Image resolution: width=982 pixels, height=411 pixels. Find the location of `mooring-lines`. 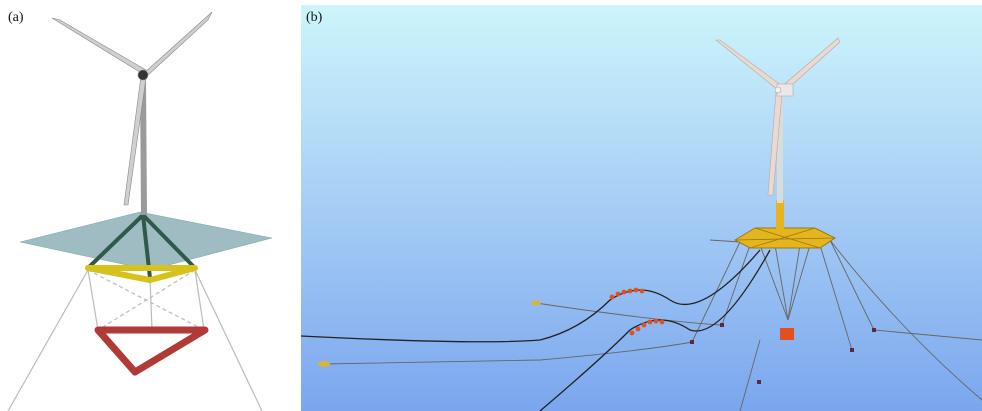

mooring-lines is located at coordinates (135, 340).